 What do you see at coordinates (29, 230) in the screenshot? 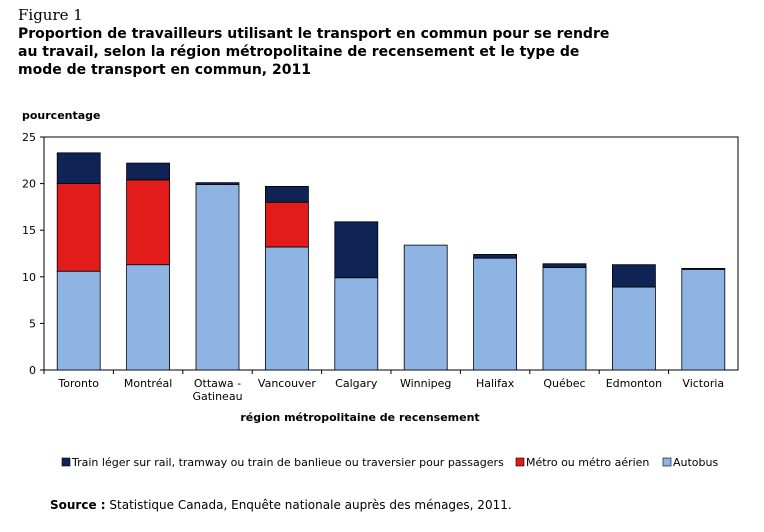
I see `y-tick-label: 15` at bounding box center [29, 230].